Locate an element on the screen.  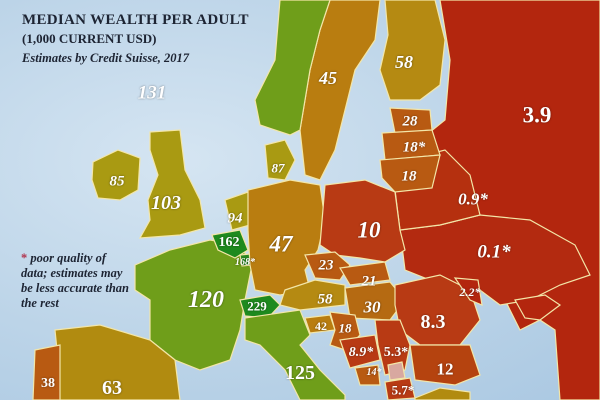
region-norway is located at coordinates (292, 68).